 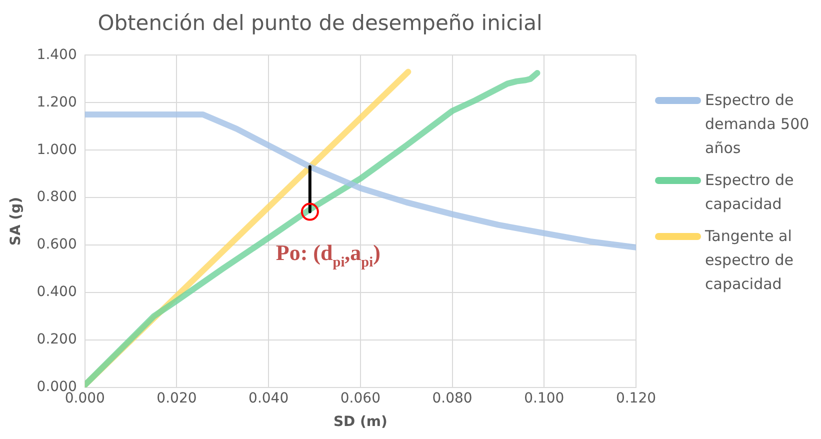 I want to click on y-tick-label: 0.800, so click(x=56, y=197).